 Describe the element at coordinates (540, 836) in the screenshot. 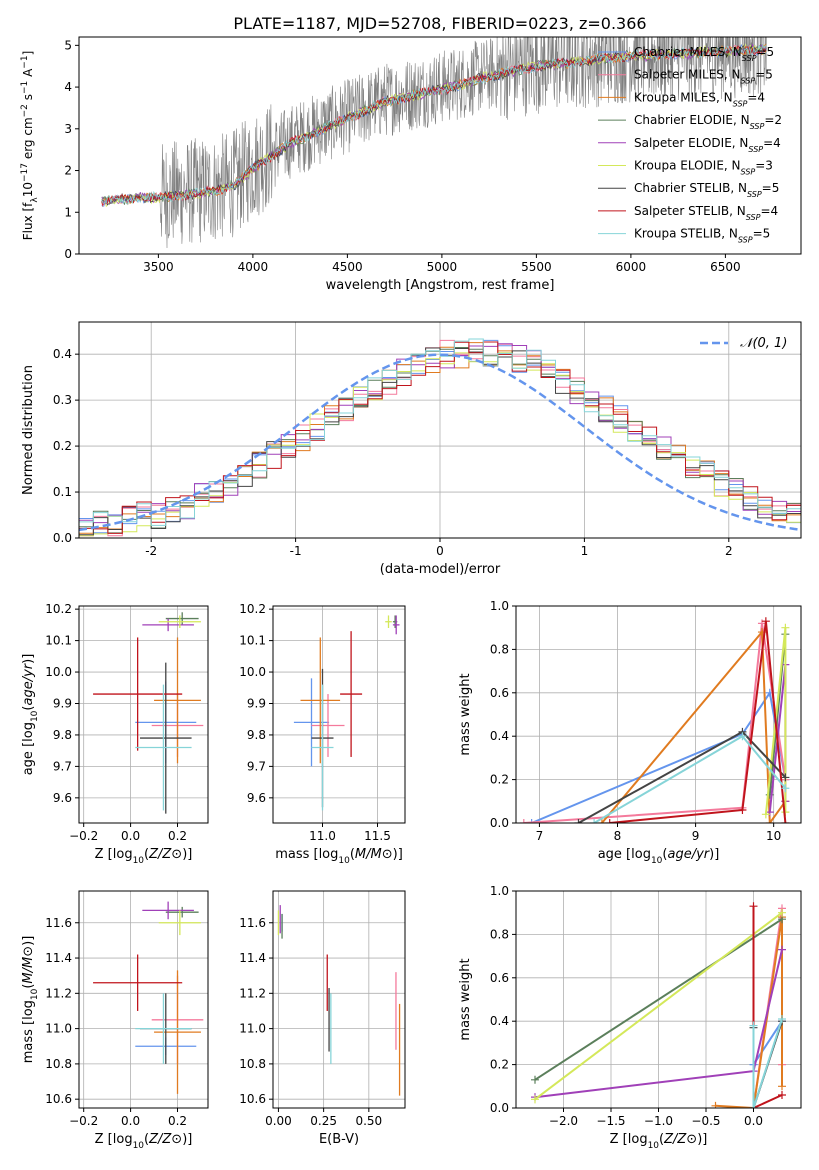

I see `x-tick-label: 7` at that location.